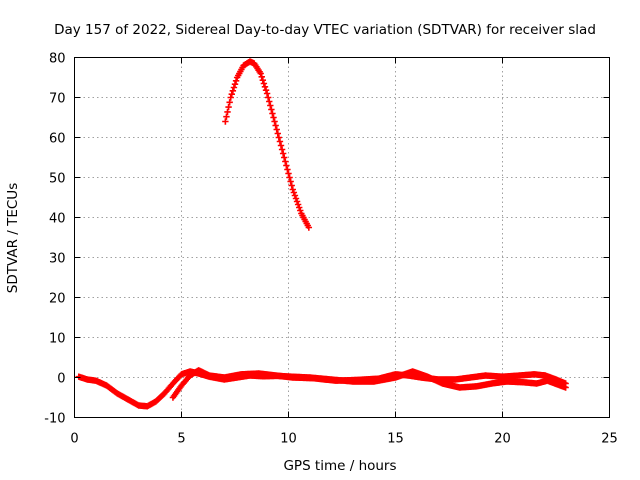 This screenshot has height=480, width=640. Describe the element at coordinates (57, 99) in the screenshot. I see `y-tick-label: 70` at that location.